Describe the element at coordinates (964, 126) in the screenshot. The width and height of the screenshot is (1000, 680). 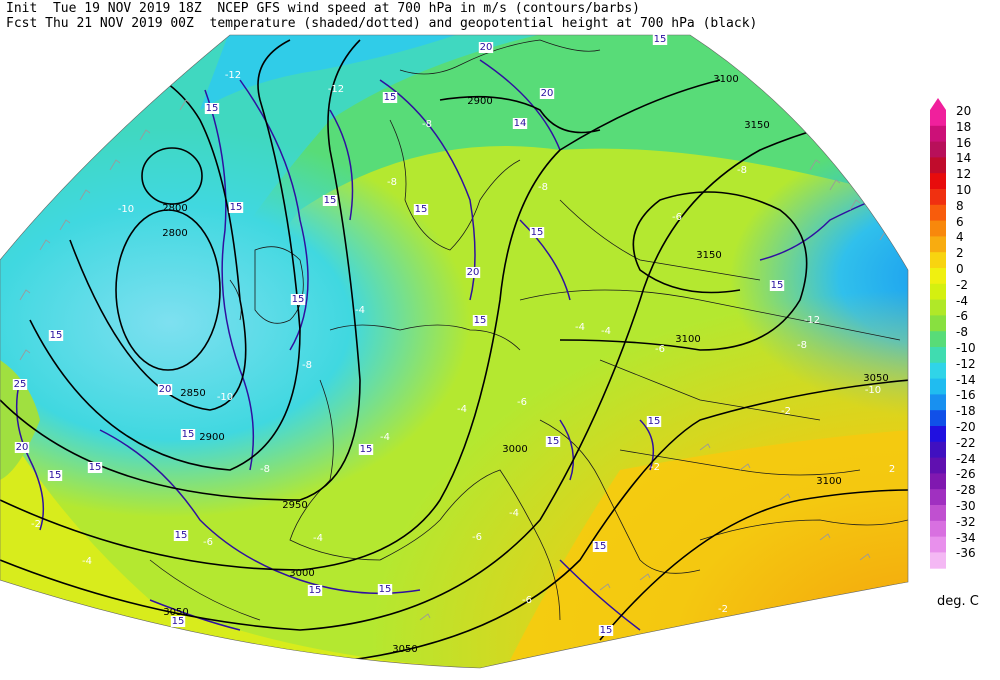
I see `colorbar-label: 18` at that location.